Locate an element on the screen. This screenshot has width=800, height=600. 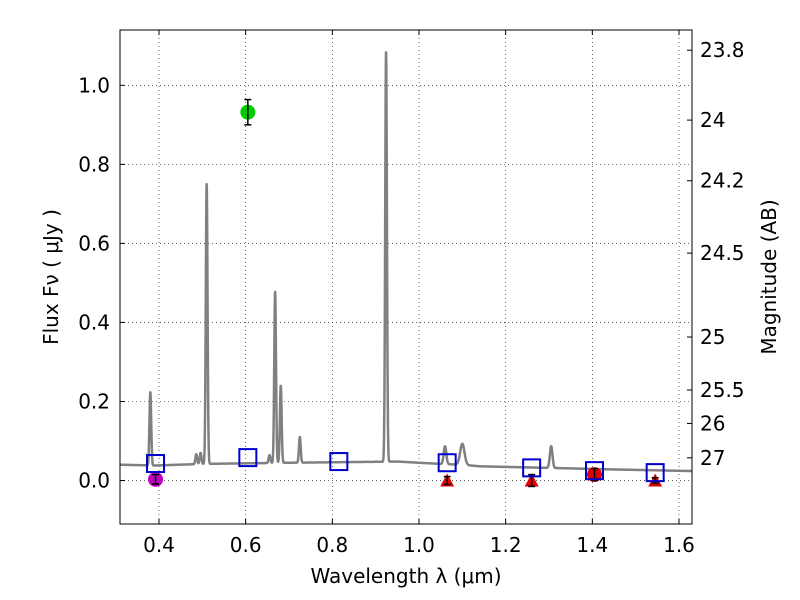
y-tick-label: 0.6 is located at coordinates (94, 243).